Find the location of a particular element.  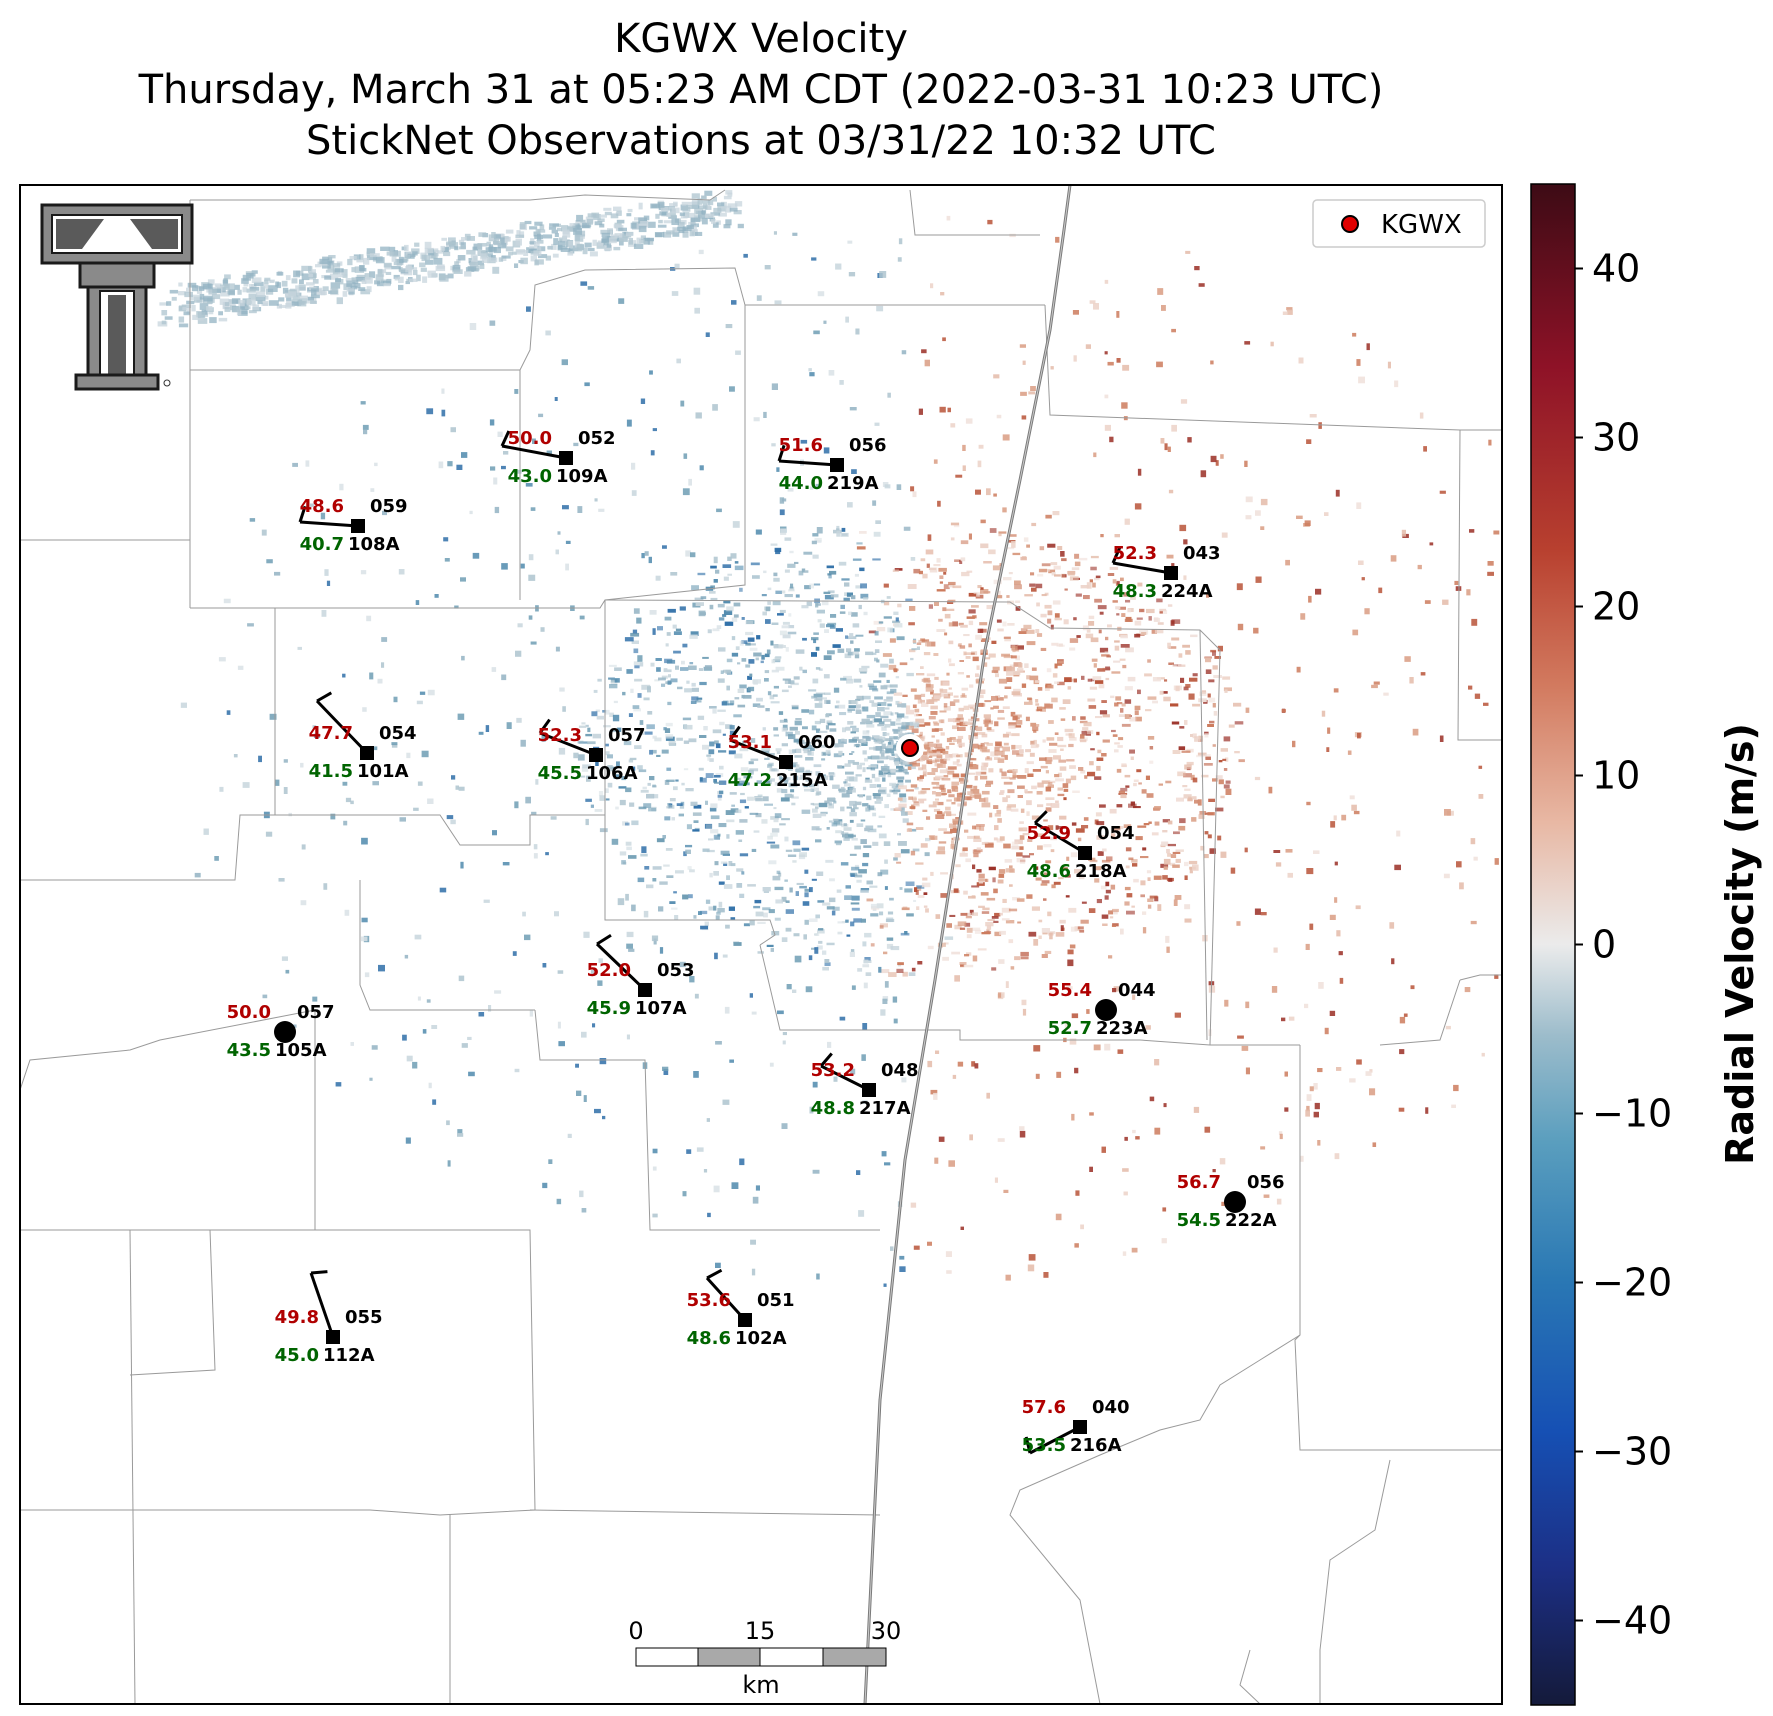

station-101A: 47.7 054 41.5 101A is located at coordinates (363, 736).